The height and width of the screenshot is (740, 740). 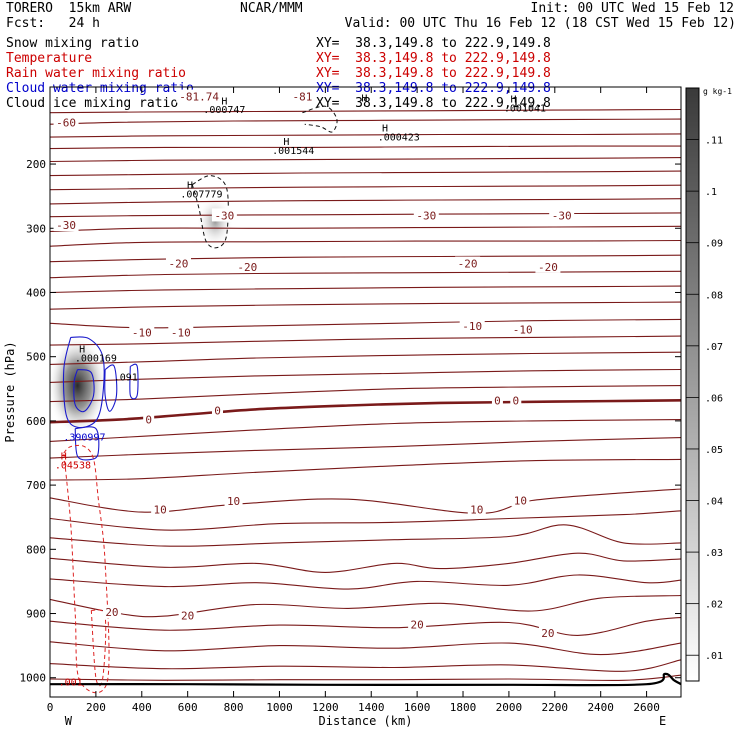 I want to click on east-label: E, so click(x=662, y=721).